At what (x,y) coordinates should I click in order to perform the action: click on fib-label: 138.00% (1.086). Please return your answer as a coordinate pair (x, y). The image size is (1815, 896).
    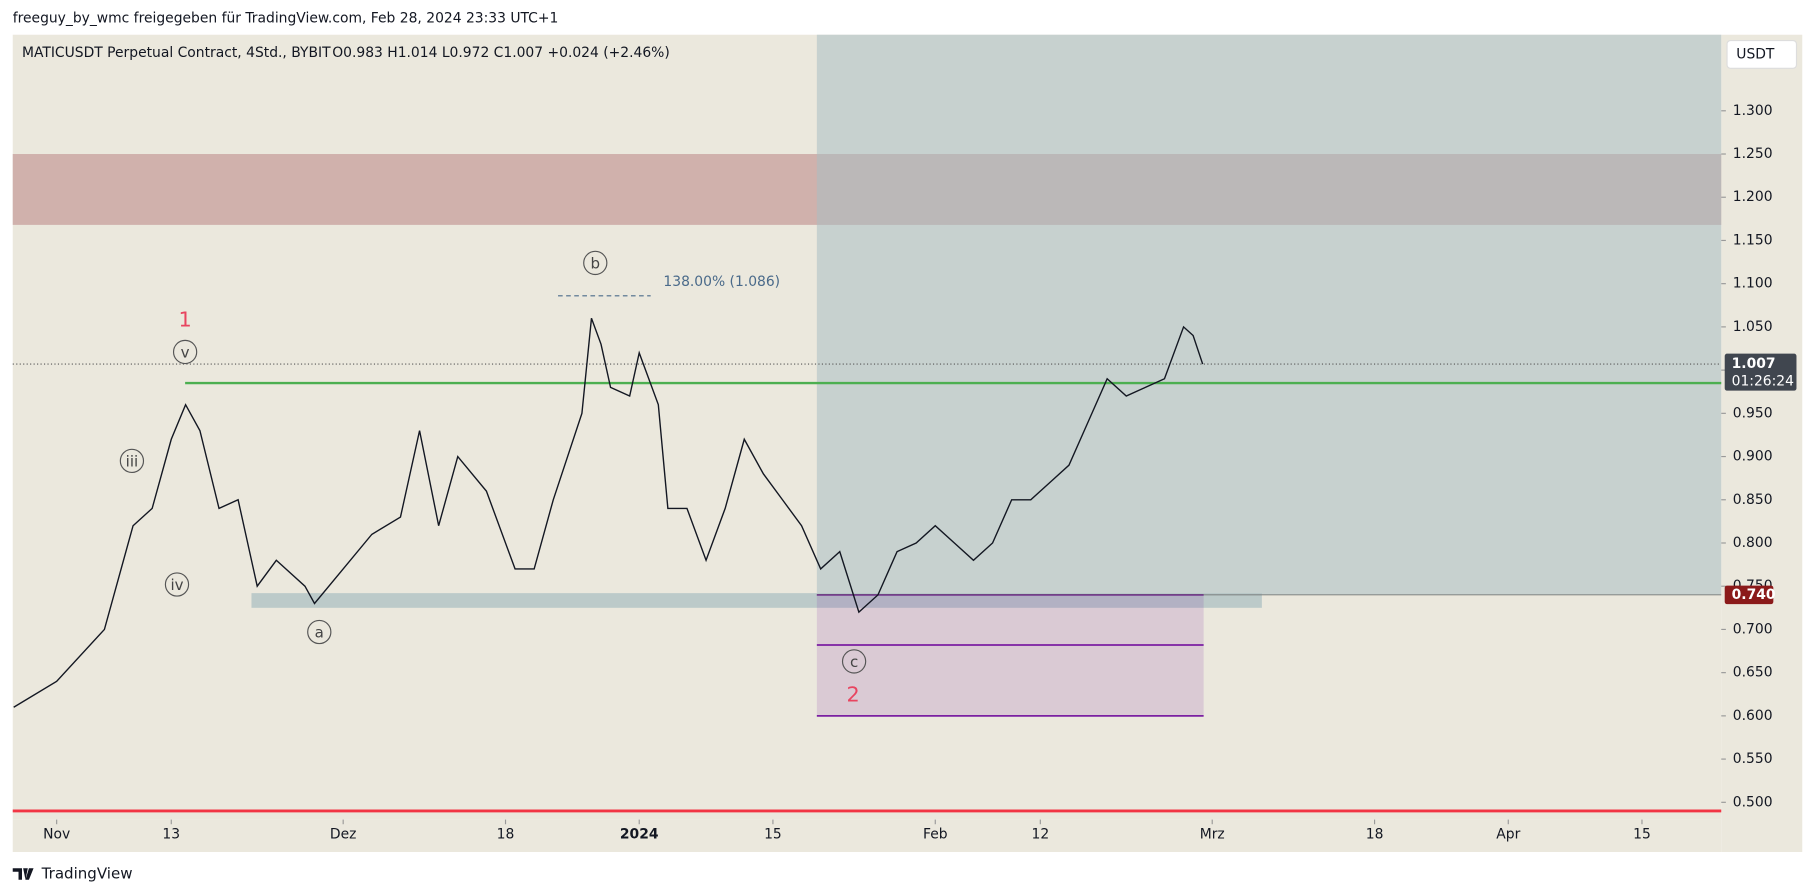
    Looking at the image, I should click on (721, 282).